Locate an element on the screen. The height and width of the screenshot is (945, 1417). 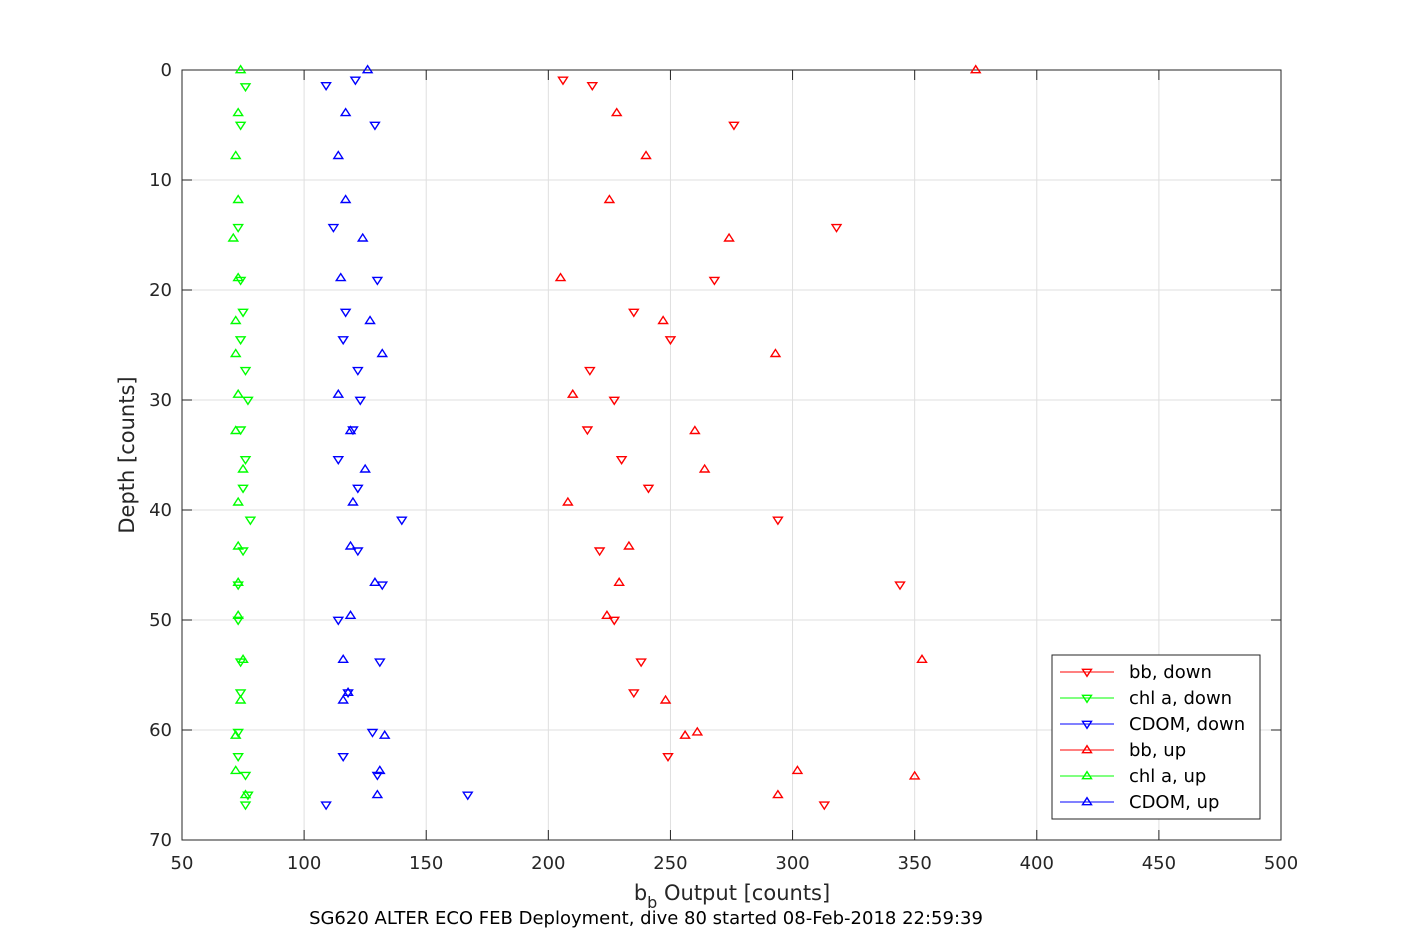
legend-box is located at coordinates (1156, 737).